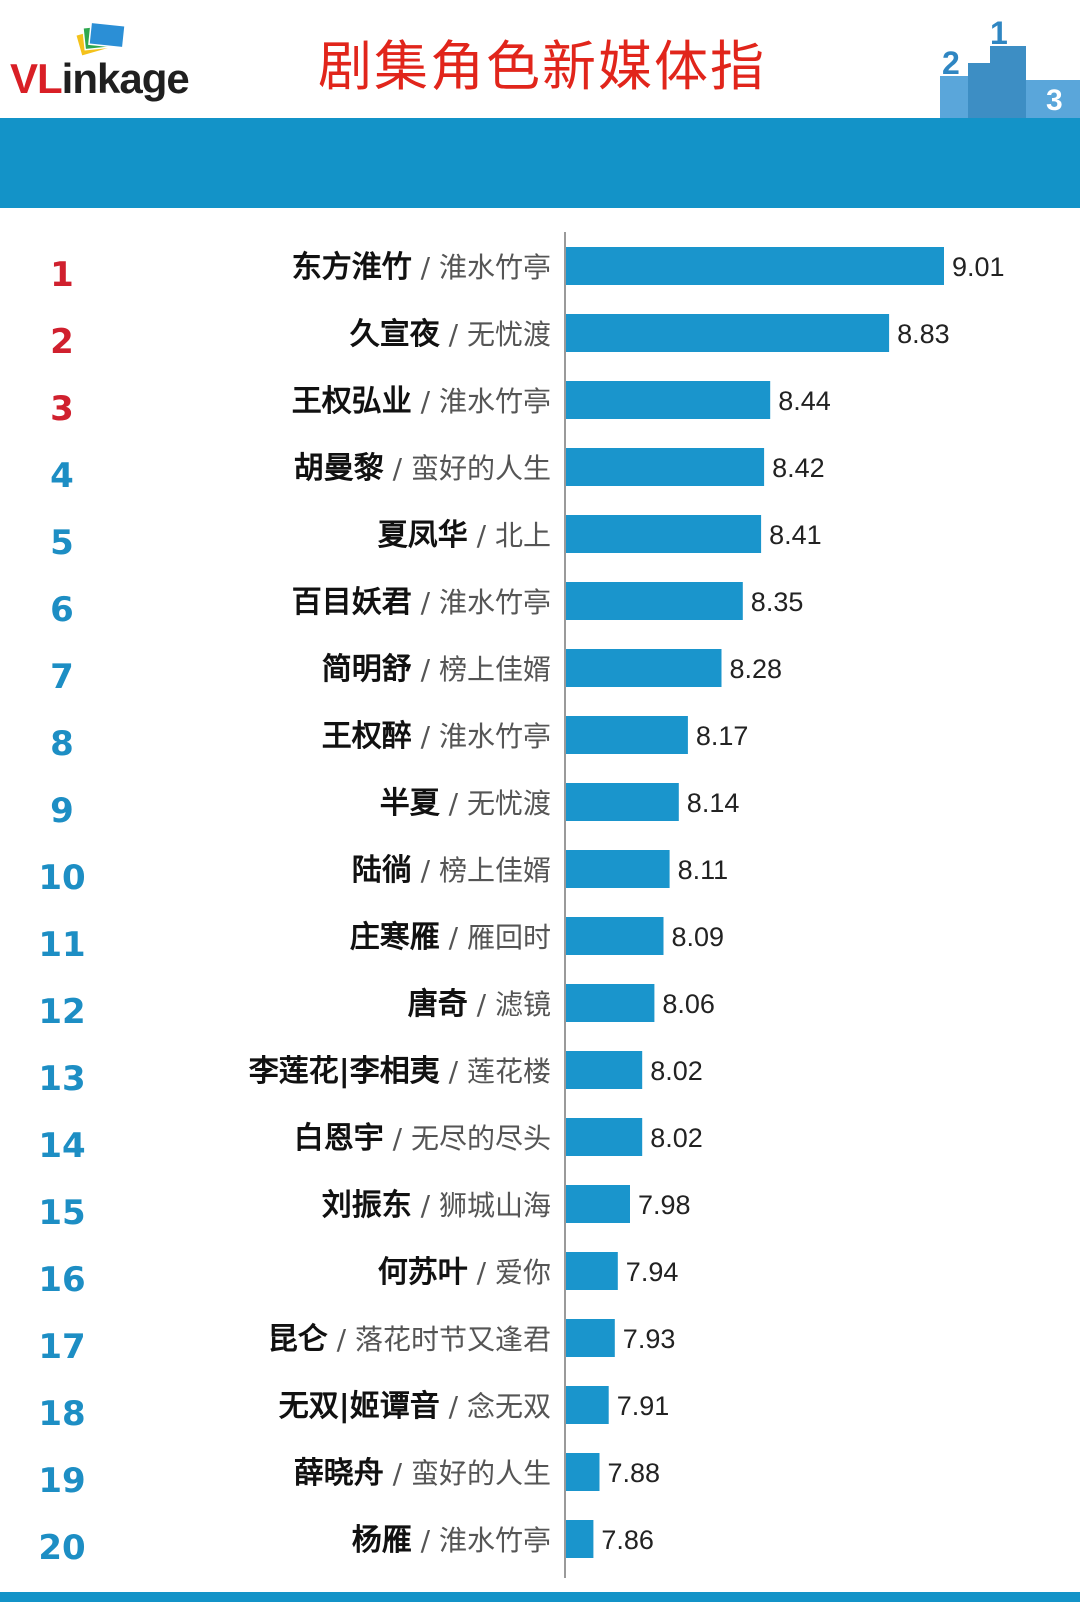 This screenshot has width=1080, height=1602. I want to click on category-label: 陆徜 / 榜上佳婿, so click(451, 870).